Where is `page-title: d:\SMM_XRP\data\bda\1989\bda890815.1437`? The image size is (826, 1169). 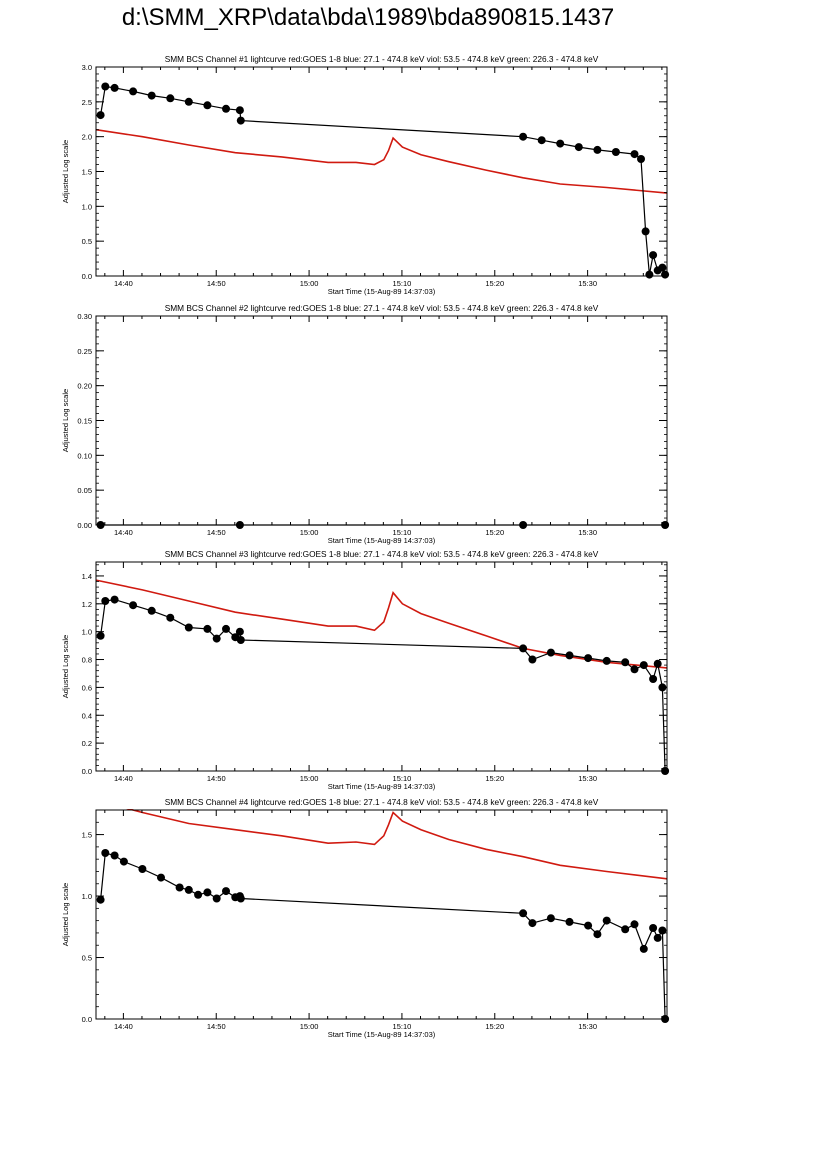
page-title: d:\SMM_XRP\data\bda\1989\bda890815.1437 is located at coordinates (368, 17).